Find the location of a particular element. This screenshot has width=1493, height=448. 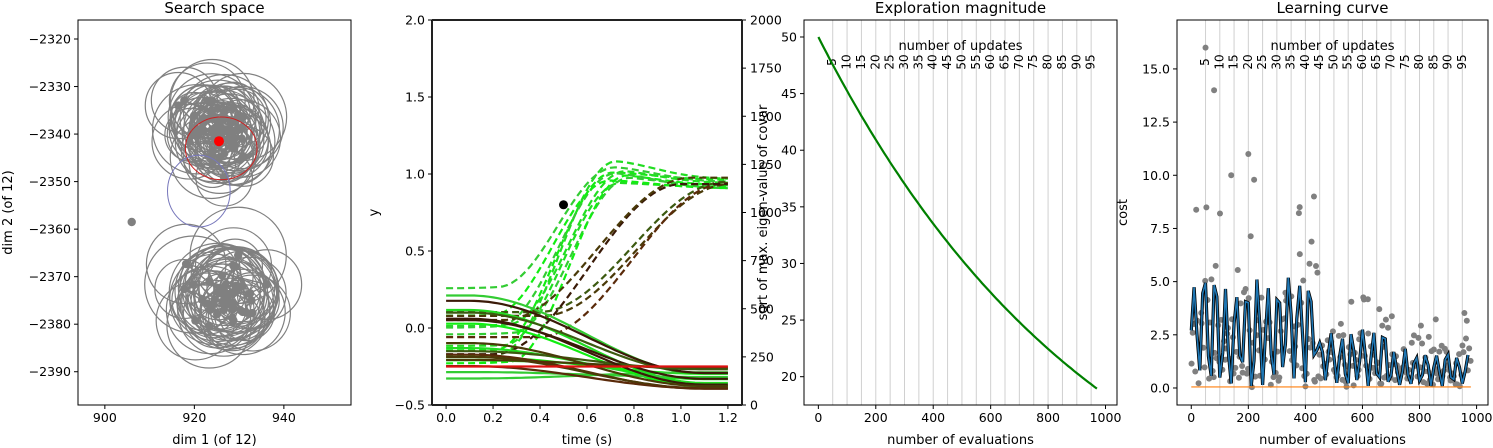

y-tick-label: 7.5 is located at coordinates (1160, 228).